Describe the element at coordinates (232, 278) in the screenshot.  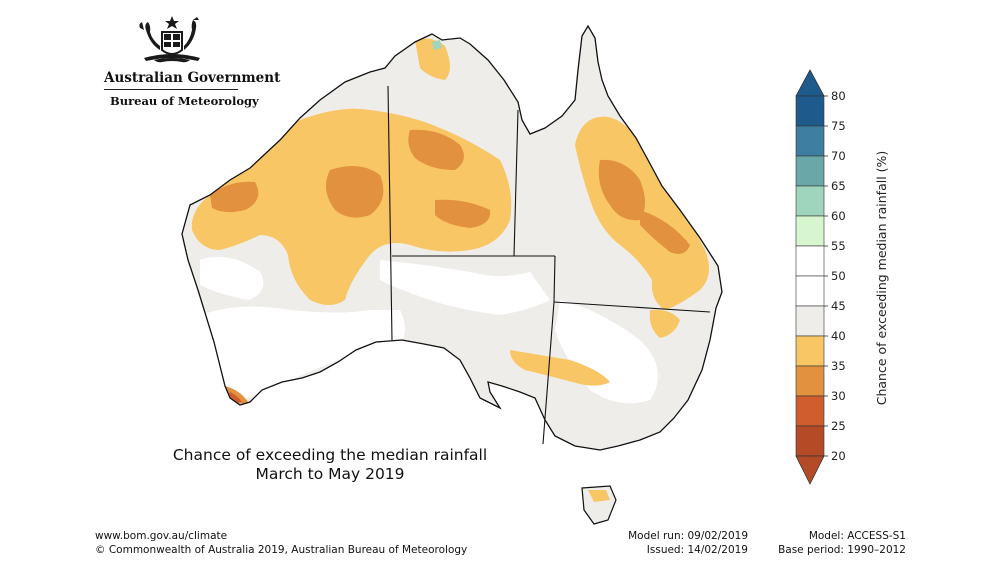
I see `neutral-area-west-coast` at that location.